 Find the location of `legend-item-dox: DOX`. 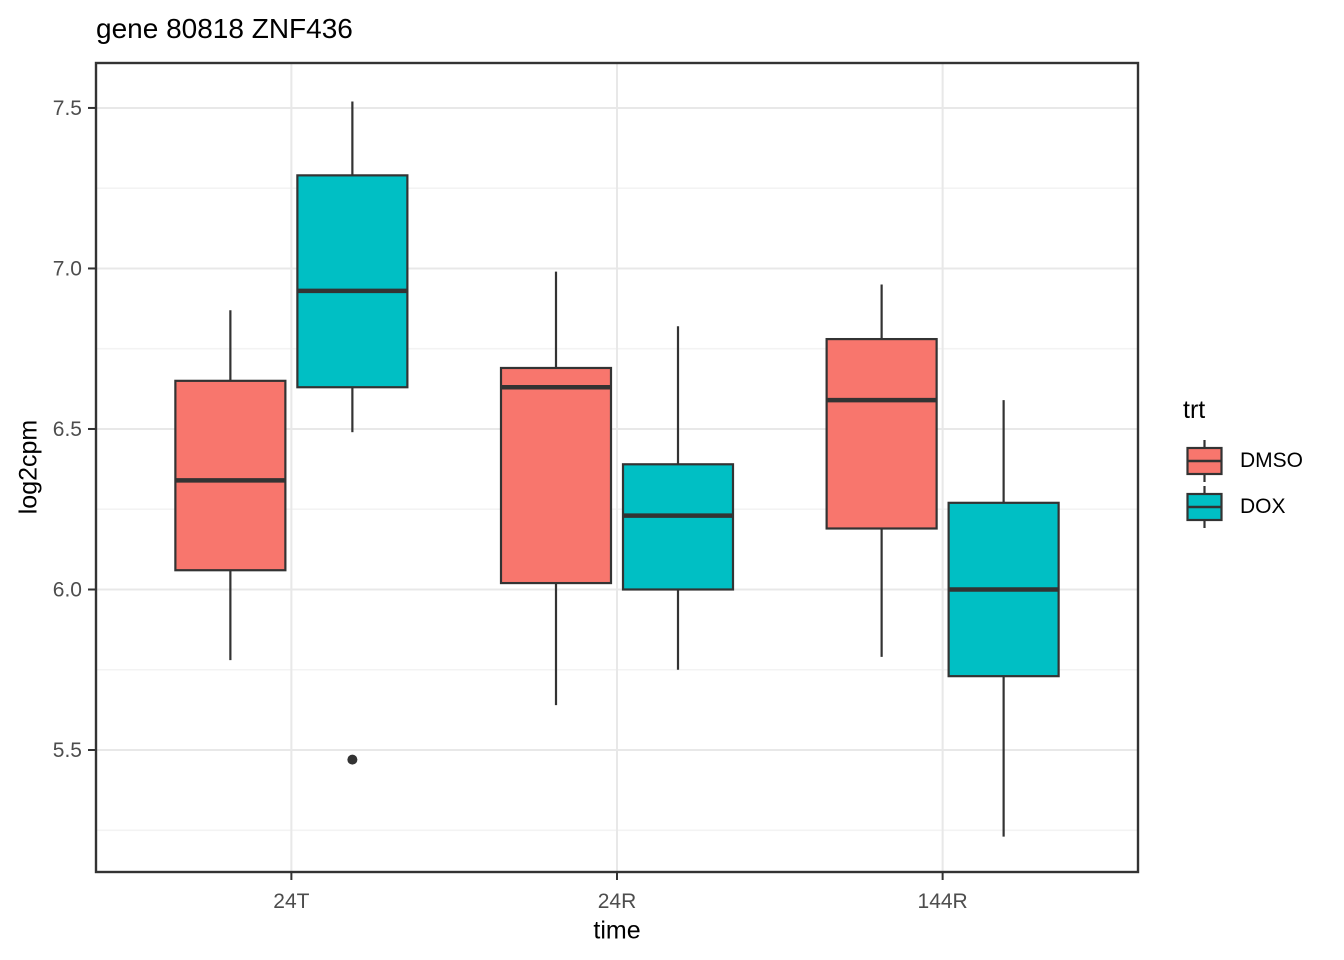

legend-item-dox: DOX is located at coordinates (1243, 507).